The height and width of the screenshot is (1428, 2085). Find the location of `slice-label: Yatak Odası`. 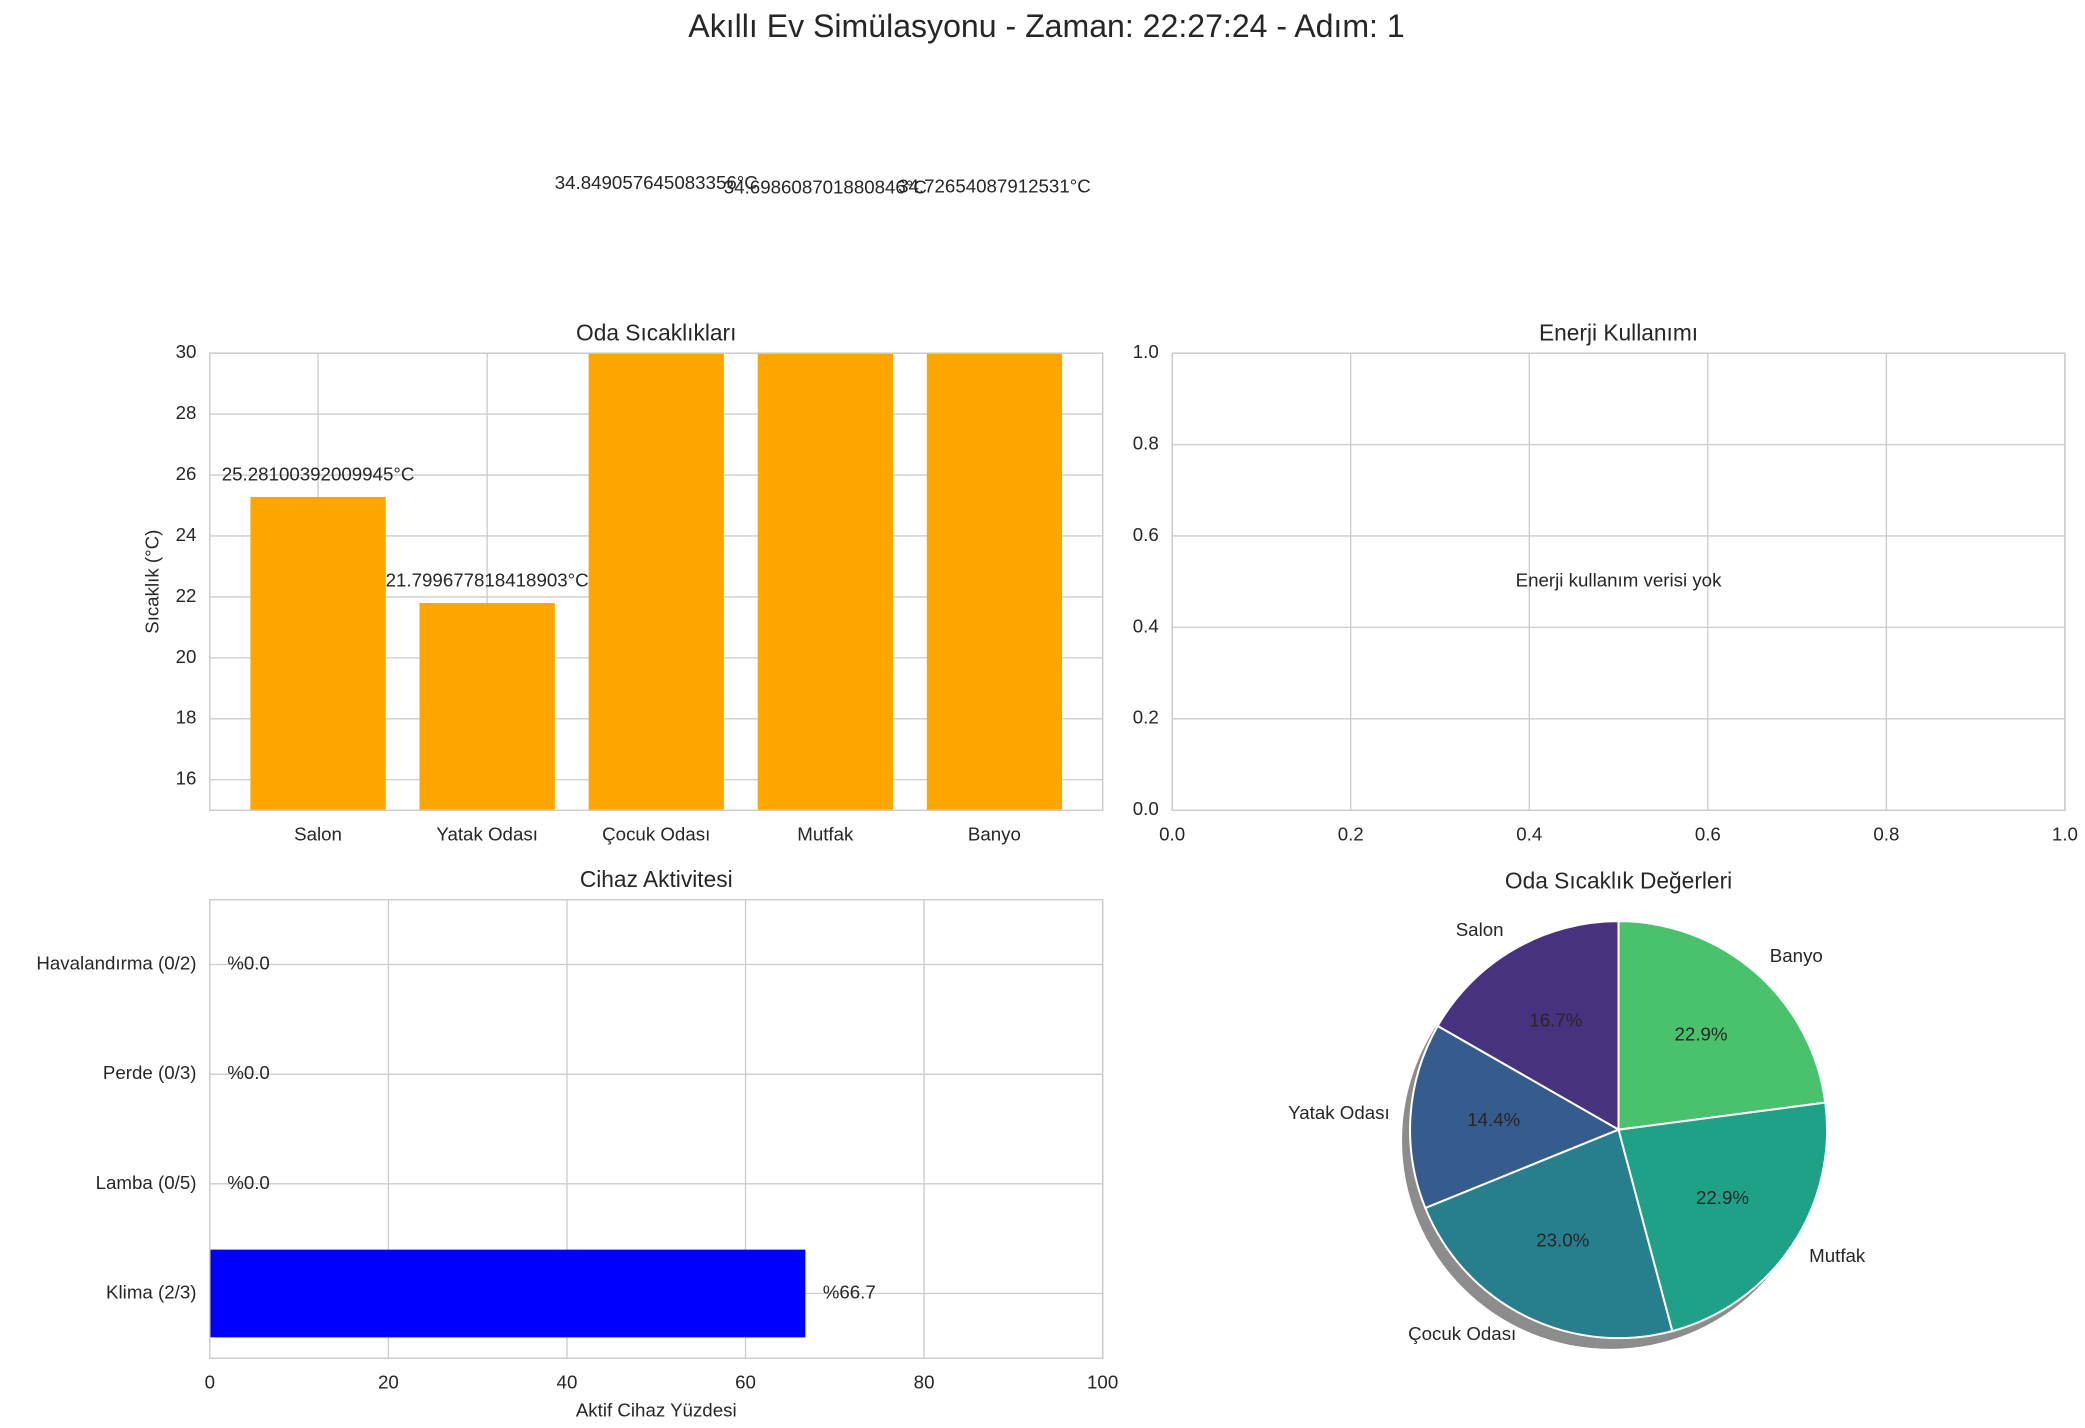

slice-label: Yatak Odası is located at coordinates (1339, 1112).